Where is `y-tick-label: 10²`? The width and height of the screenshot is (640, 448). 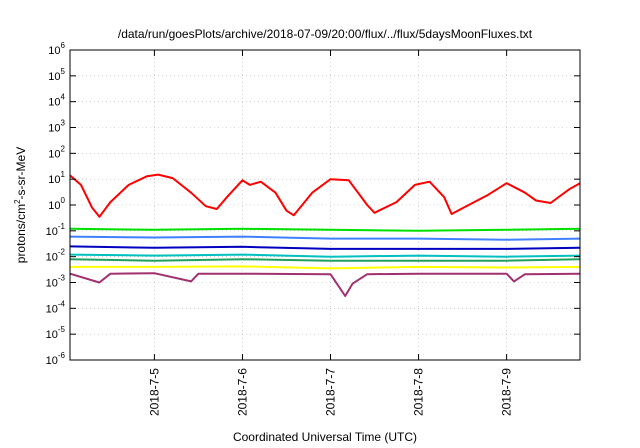 y-tick-label: 10² is located at coordinates (56, 152).